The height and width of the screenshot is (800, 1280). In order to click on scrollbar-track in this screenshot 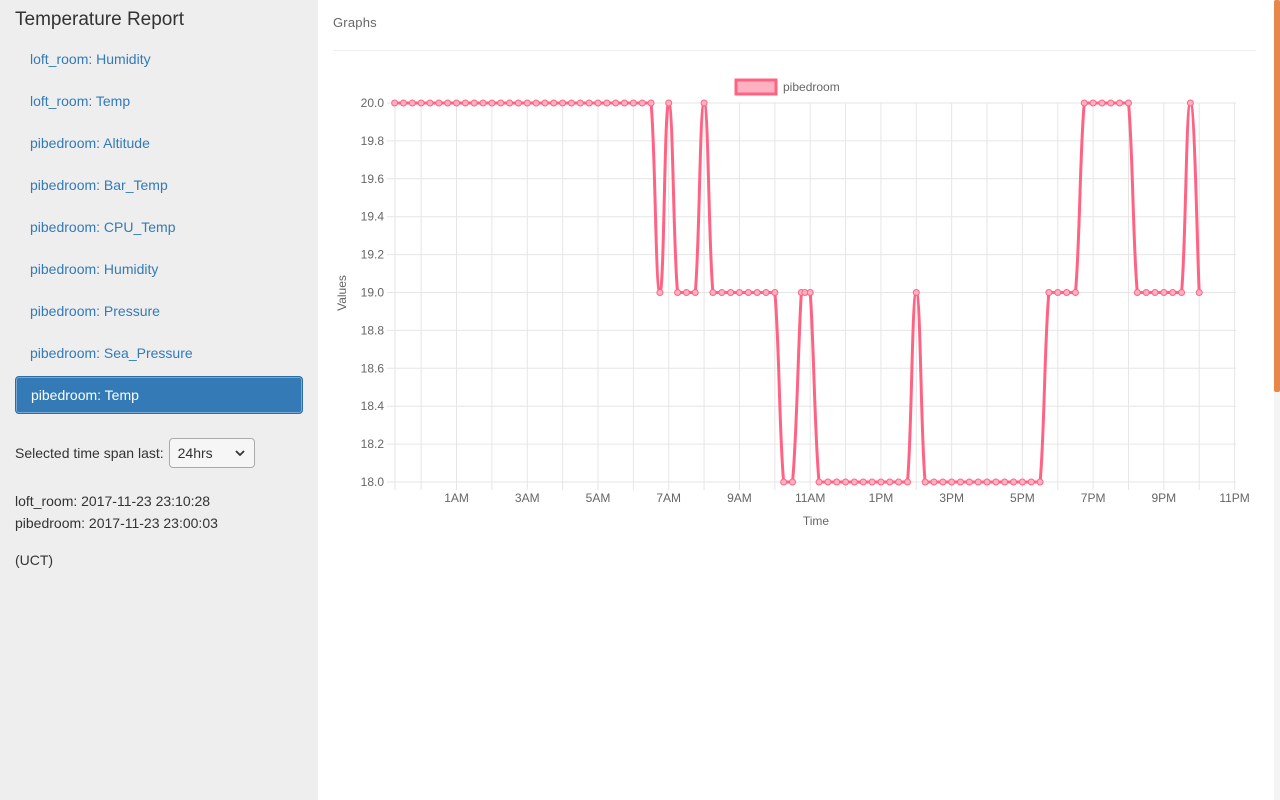, I will do `click(1277, 400)`.